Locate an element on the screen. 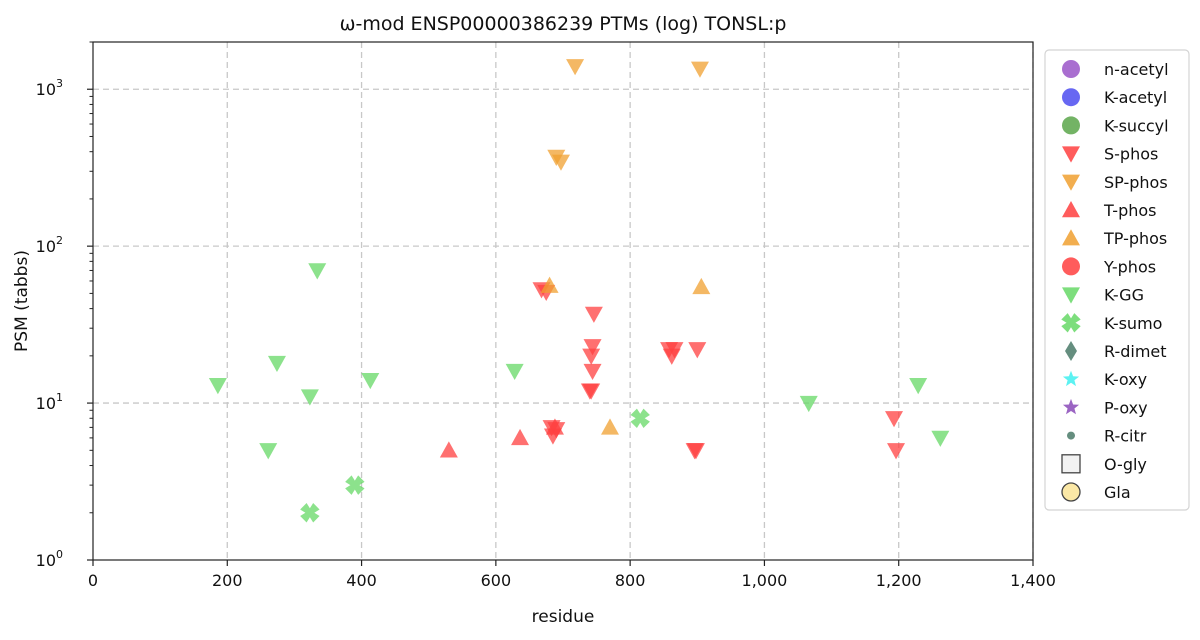 The width and height of the screenshot is (1200, 640). legend-label-SP-phos: SP-phos is located at coordinates (1136, 182).